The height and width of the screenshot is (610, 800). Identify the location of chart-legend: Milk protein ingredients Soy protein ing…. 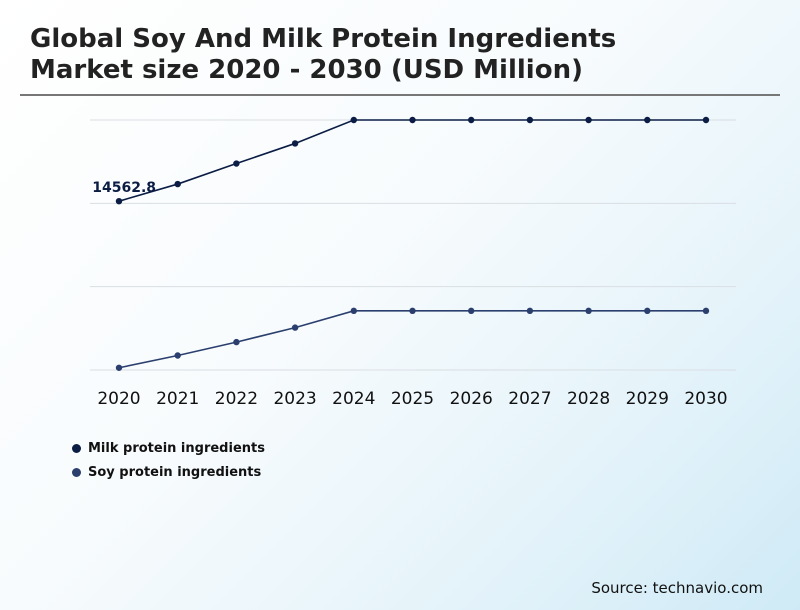
(168, 460).